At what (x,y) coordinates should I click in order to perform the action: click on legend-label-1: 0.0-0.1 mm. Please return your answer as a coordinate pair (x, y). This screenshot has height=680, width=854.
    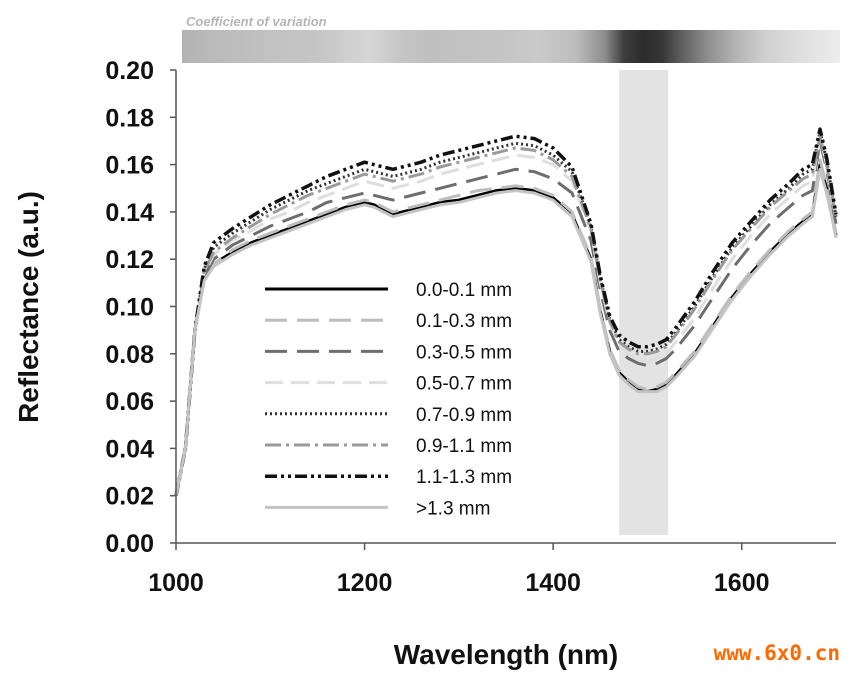
    Looking at the image, I should click on (464, 290).